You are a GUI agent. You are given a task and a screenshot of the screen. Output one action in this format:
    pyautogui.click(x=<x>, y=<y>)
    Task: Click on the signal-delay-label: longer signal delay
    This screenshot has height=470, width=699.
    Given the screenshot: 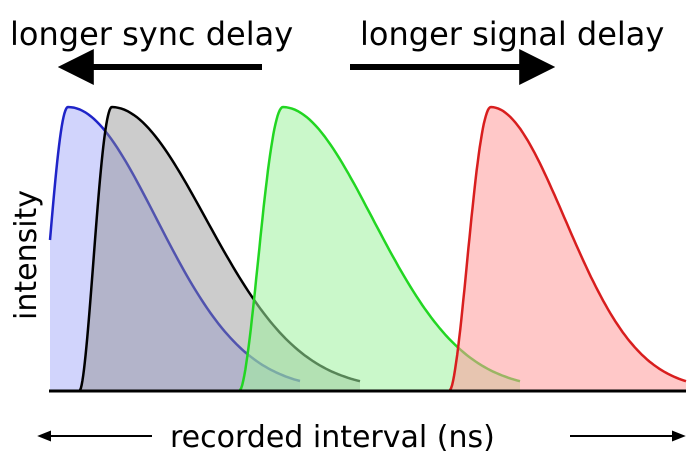 What is the action you would take?
    pyautogui.click(x=512, y=34)
    